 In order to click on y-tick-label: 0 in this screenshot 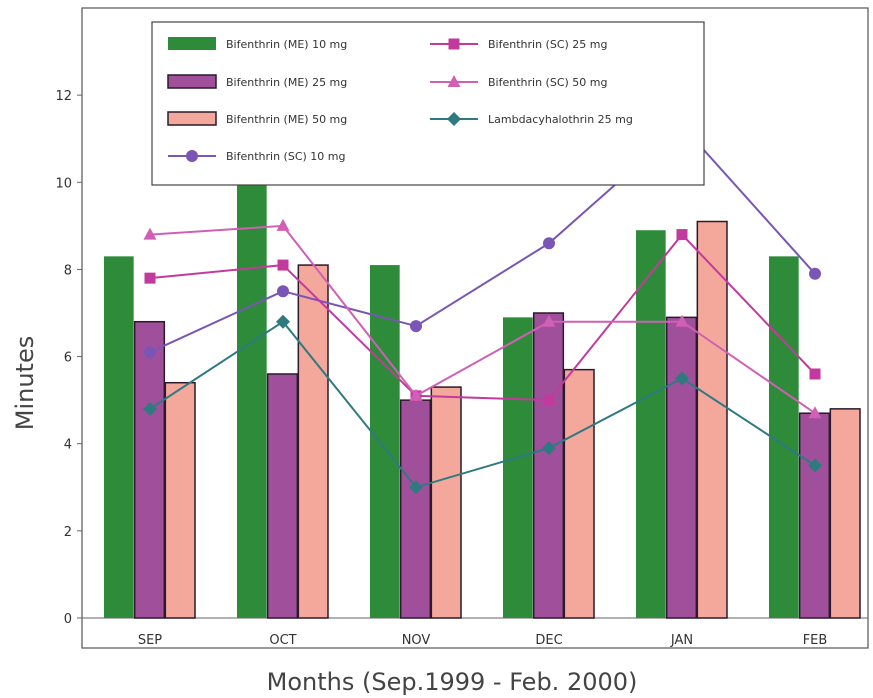, I will do `click(68, 619)`.